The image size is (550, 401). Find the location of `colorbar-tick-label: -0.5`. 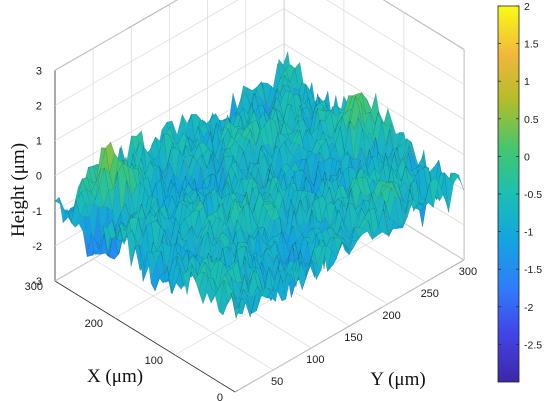

colorbar-tick-label: -0.5 is located at coordinates (533, 195).